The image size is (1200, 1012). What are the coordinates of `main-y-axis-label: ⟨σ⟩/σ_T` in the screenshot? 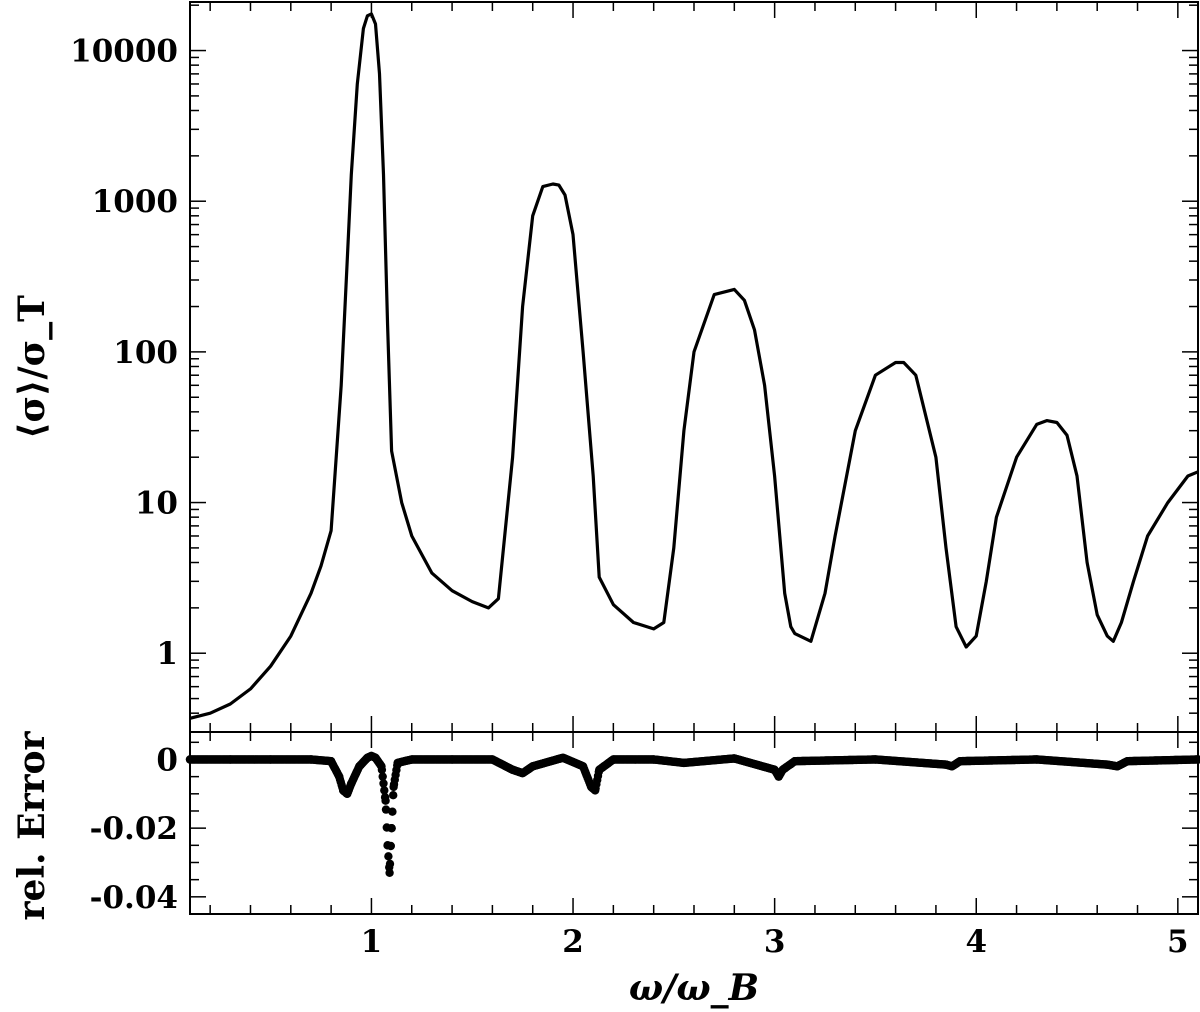 It's located at (32, 367).